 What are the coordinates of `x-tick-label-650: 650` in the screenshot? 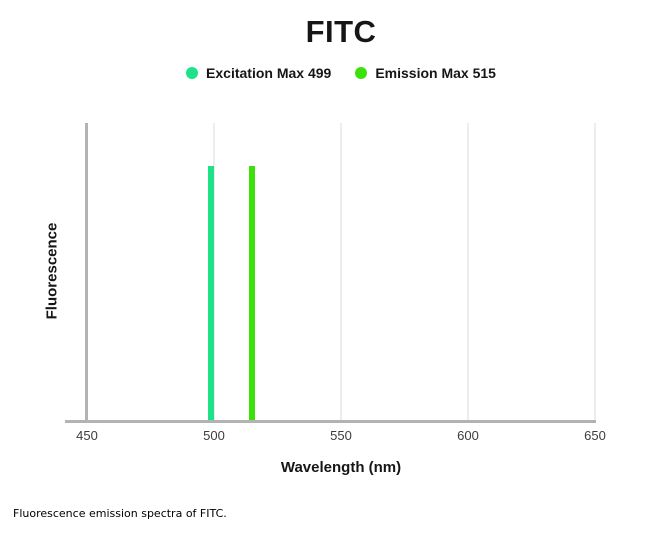 It's located at (595, 435).